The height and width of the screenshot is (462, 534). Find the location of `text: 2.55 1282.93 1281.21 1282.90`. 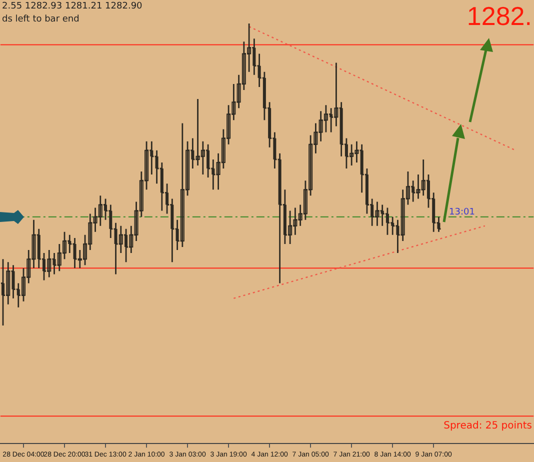

text: 2.55 1282.93 1281.21 1282.90 is located at coordinates (72, 6).